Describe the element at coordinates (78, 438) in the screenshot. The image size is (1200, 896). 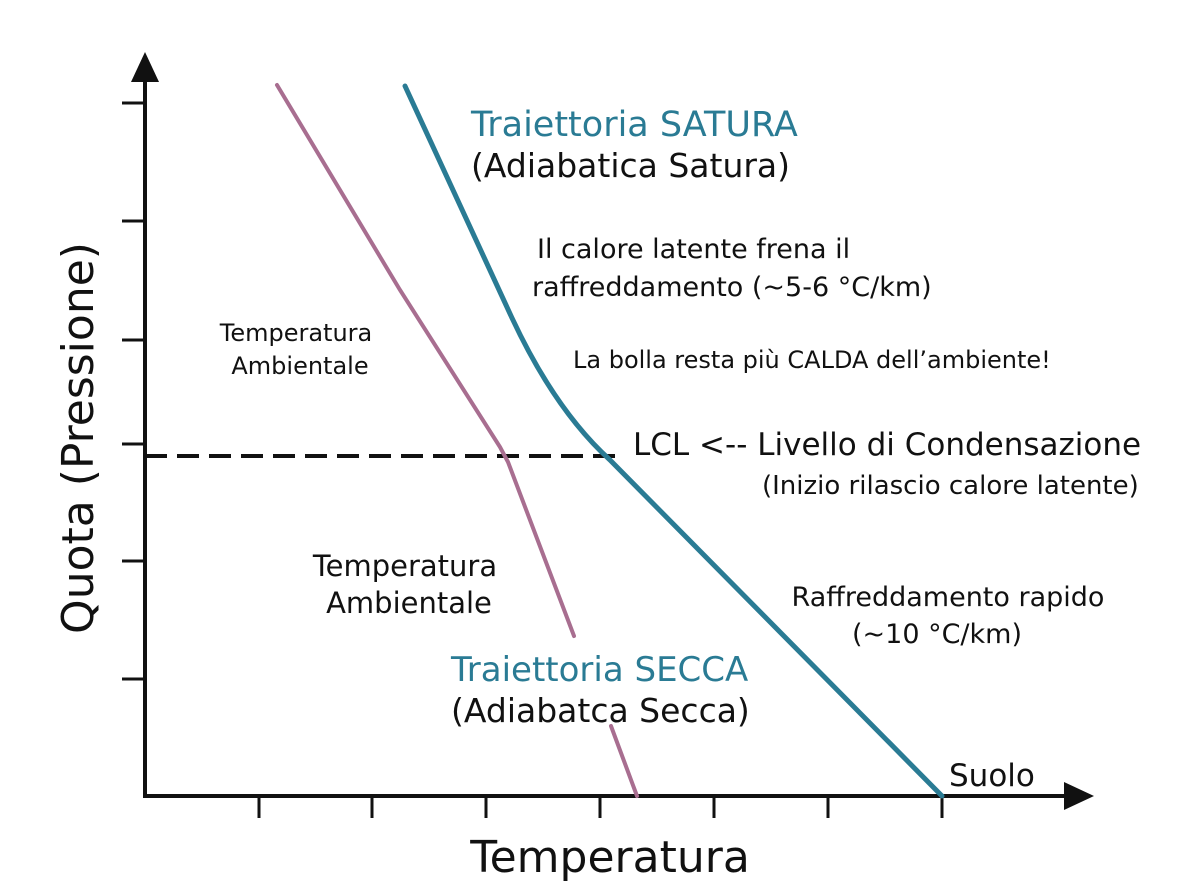
I see `y-axis-label: Quota (Pressione)` at that location.